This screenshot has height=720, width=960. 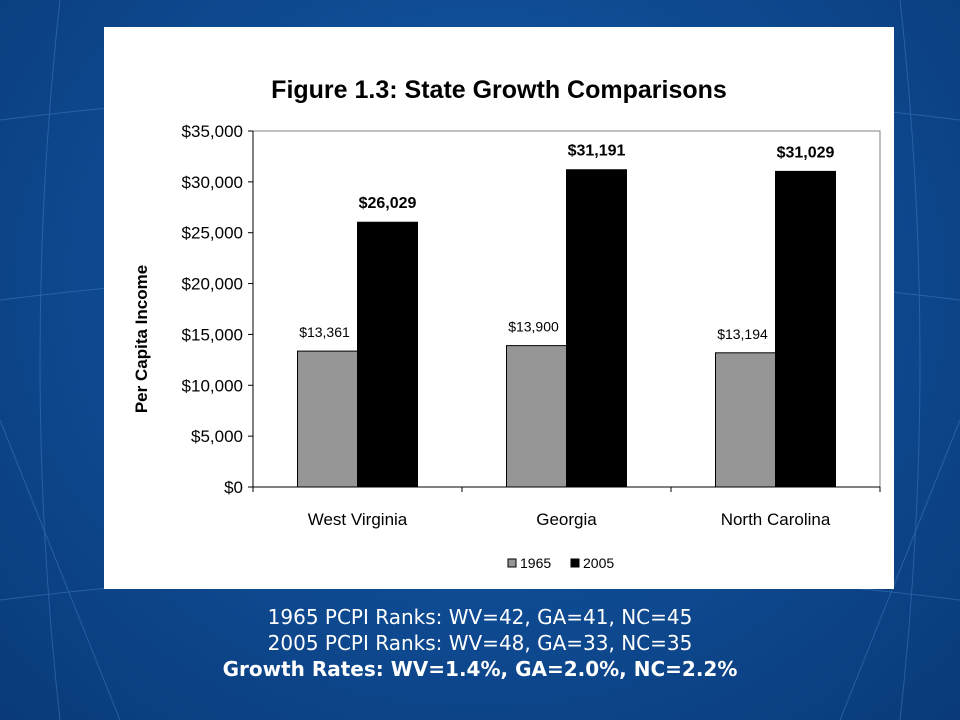 What do you see at coordinates (212, 385) in the screenshot?
I see `y-tick-label: $10,000` at bounding box center [212, 385].